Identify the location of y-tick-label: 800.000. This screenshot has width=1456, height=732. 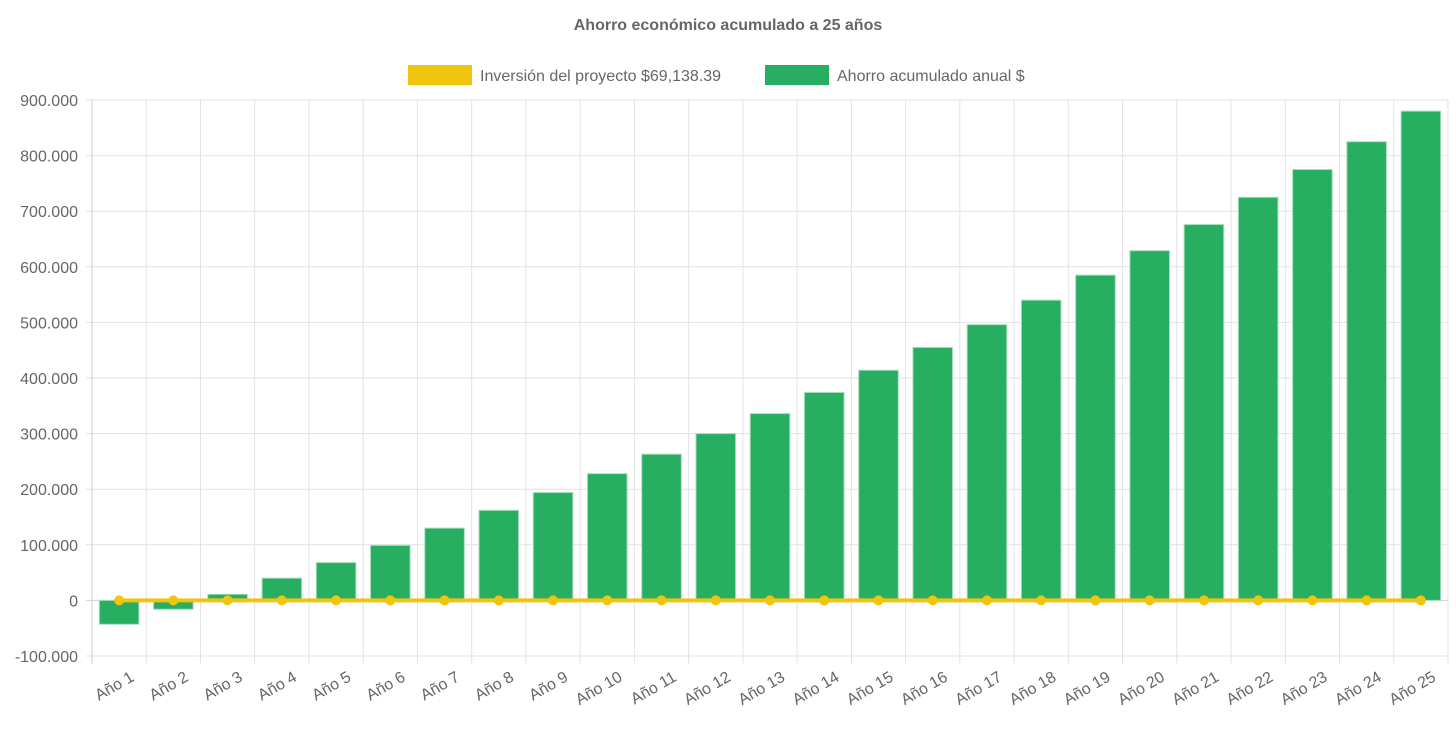
(49, 157).